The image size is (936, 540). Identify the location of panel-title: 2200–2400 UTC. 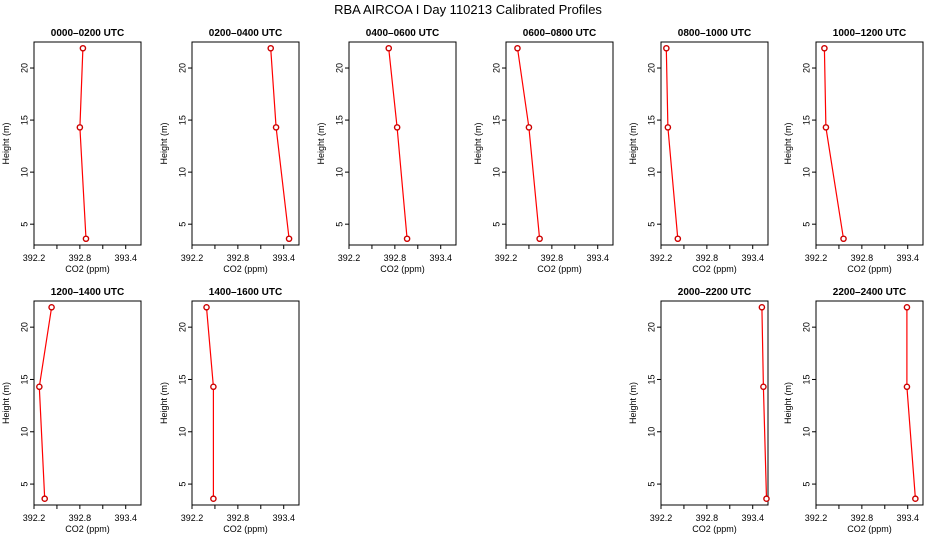
(869, 292).